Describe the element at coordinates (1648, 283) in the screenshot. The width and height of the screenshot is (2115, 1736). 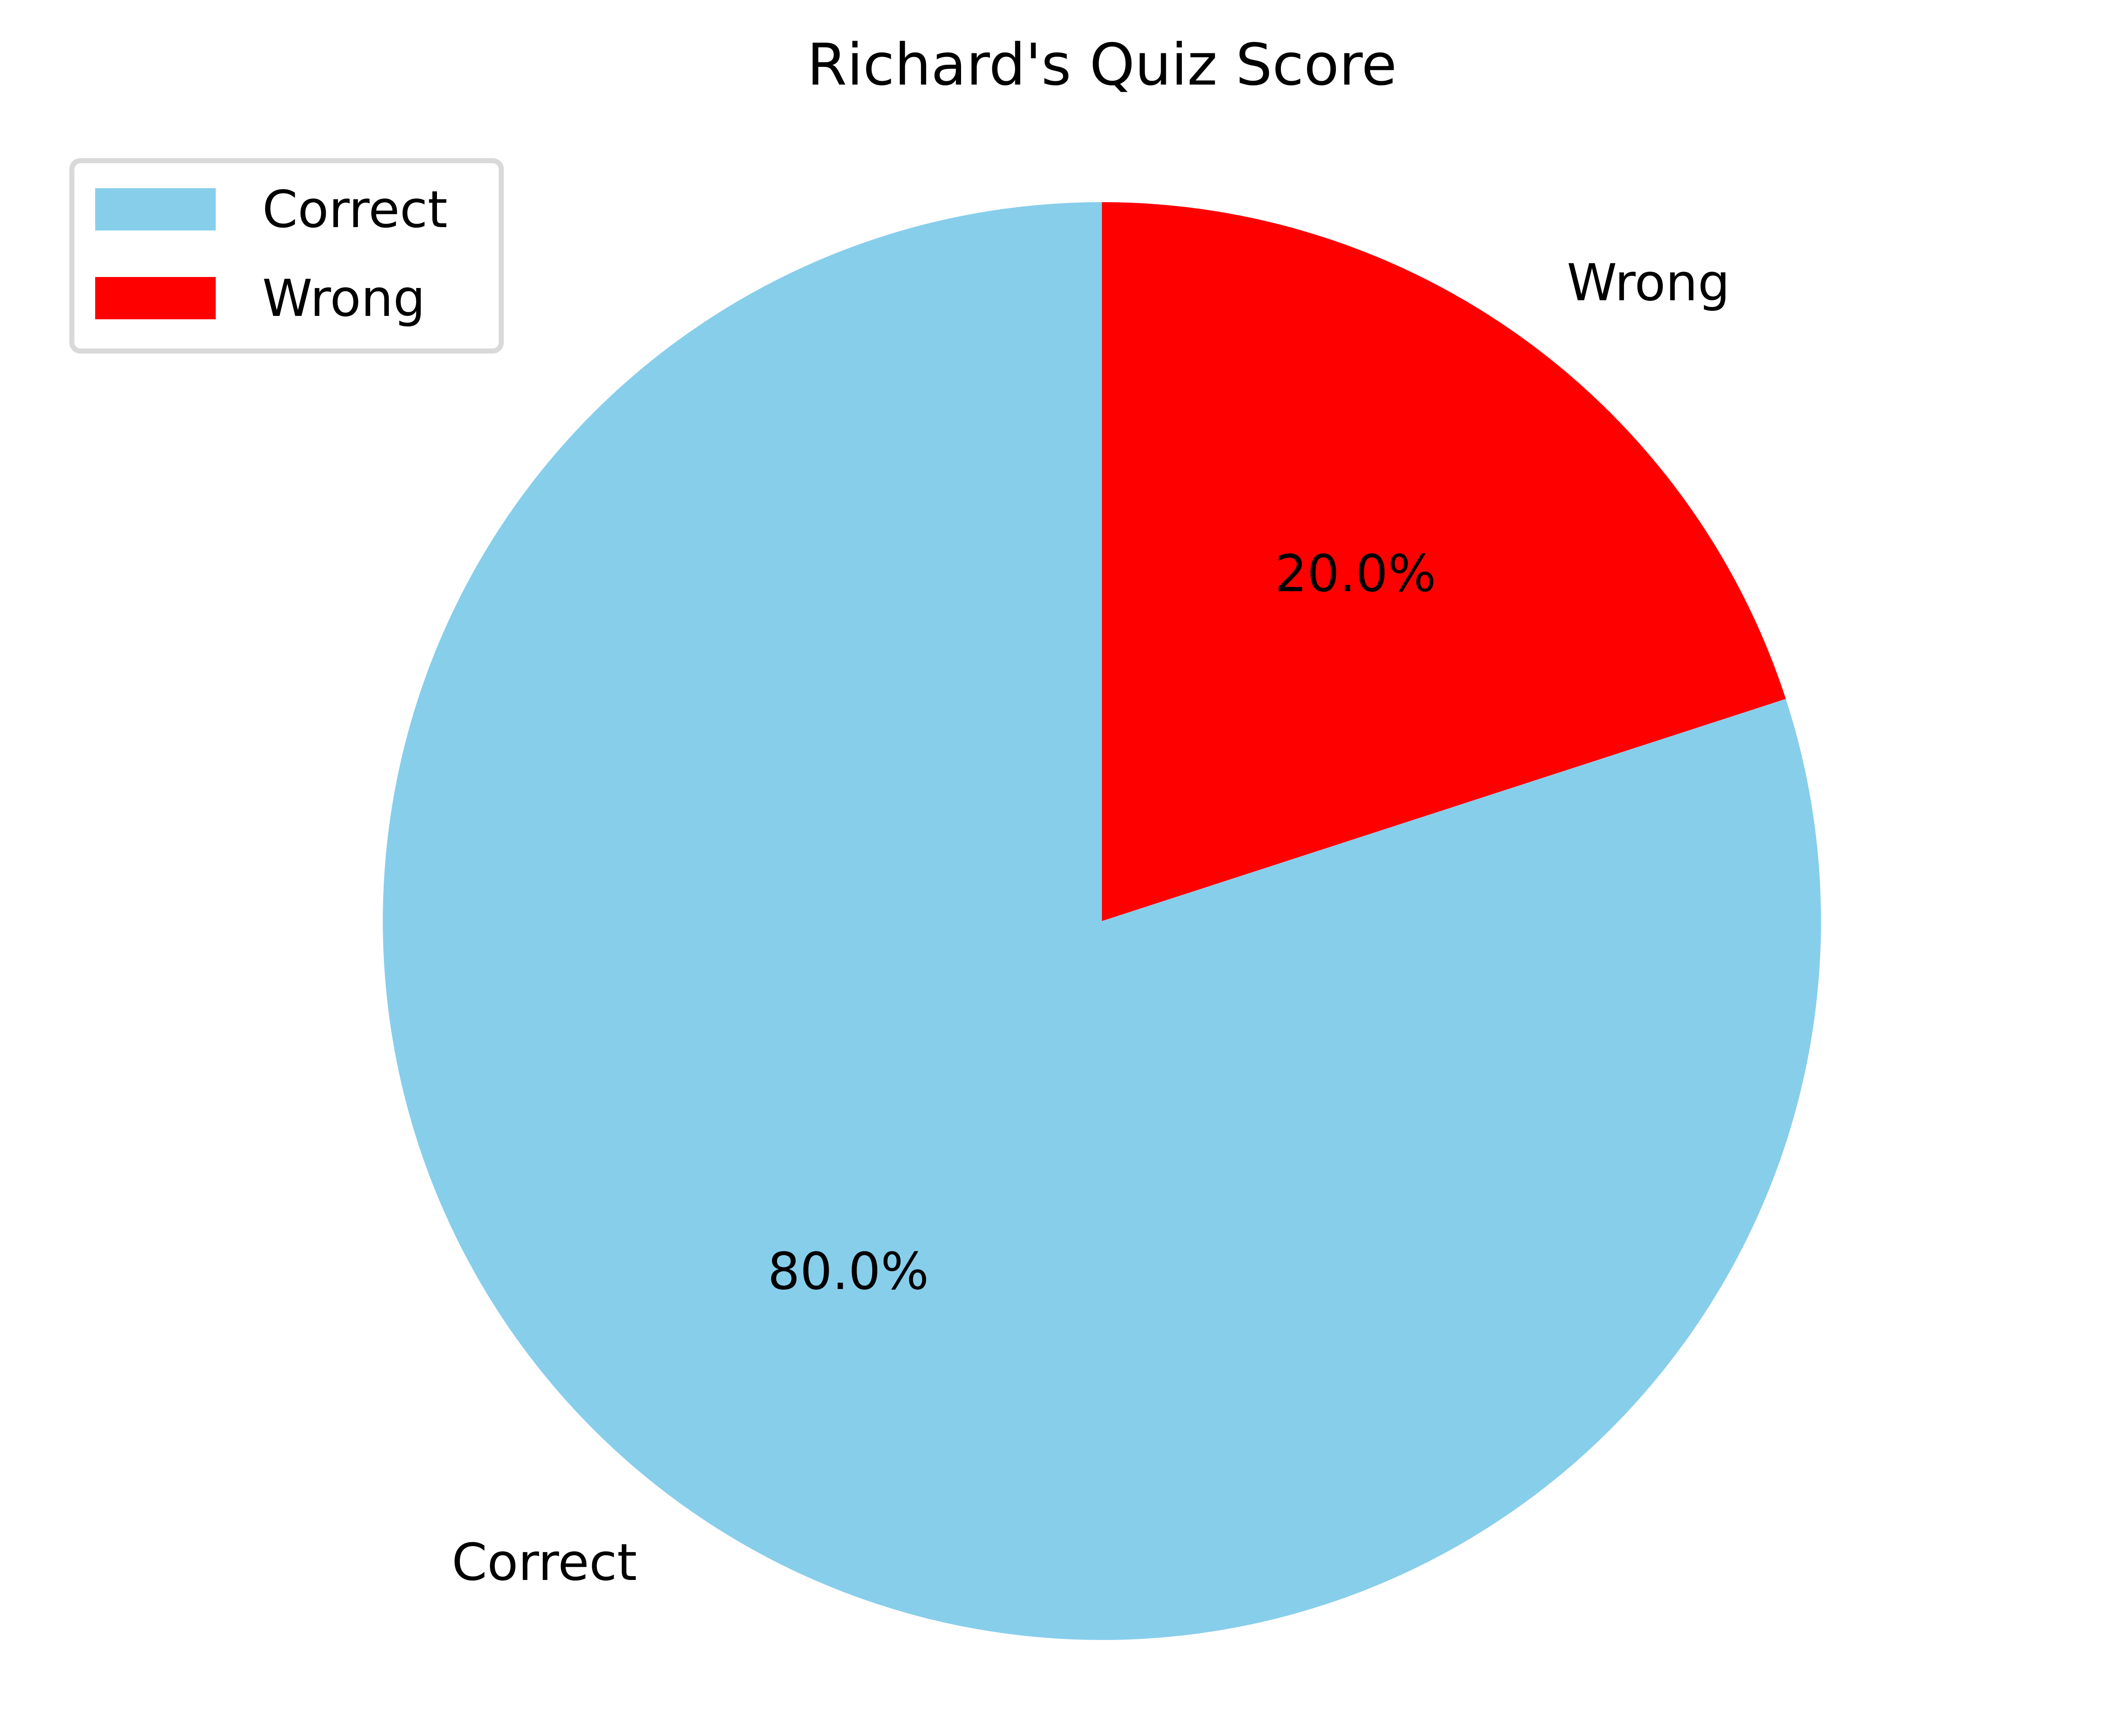
I see `slice-label-wrong: Wrong` at that location.